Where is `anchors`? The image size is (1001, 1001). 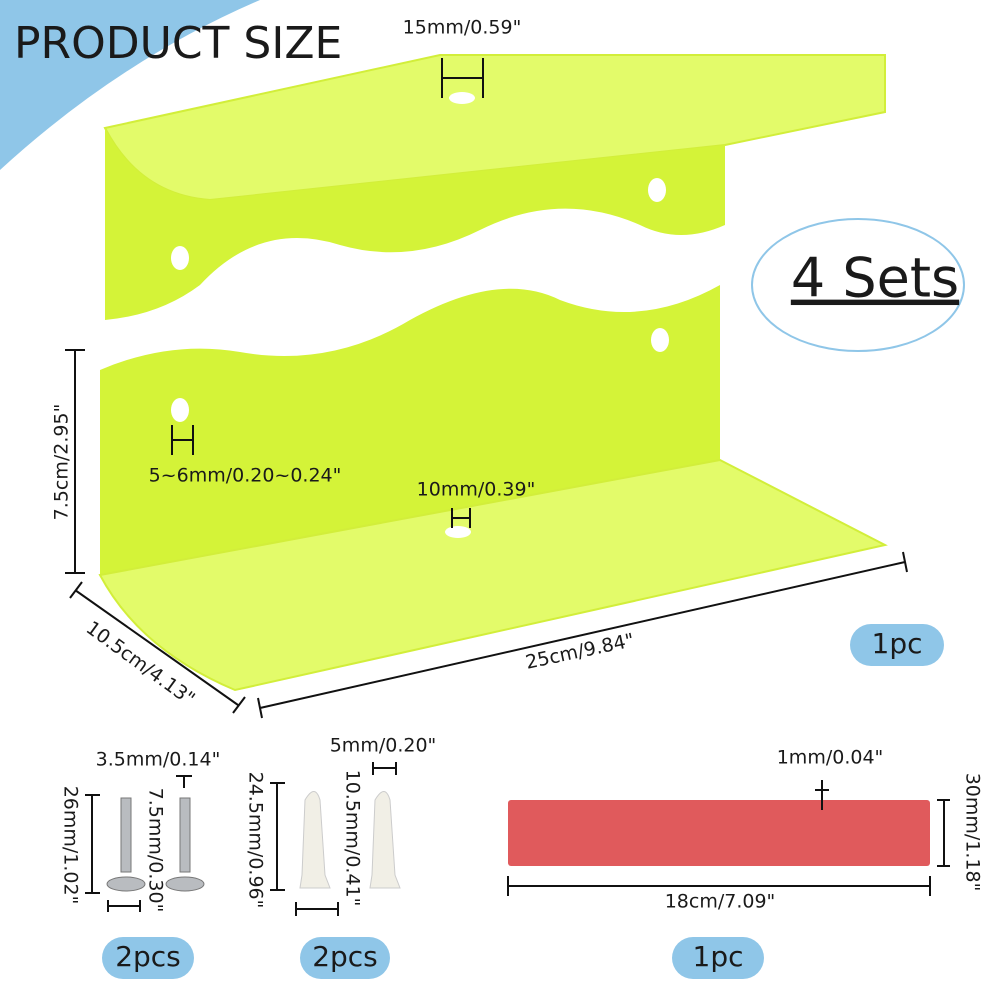 anchors is located at coordinates (350, 840).